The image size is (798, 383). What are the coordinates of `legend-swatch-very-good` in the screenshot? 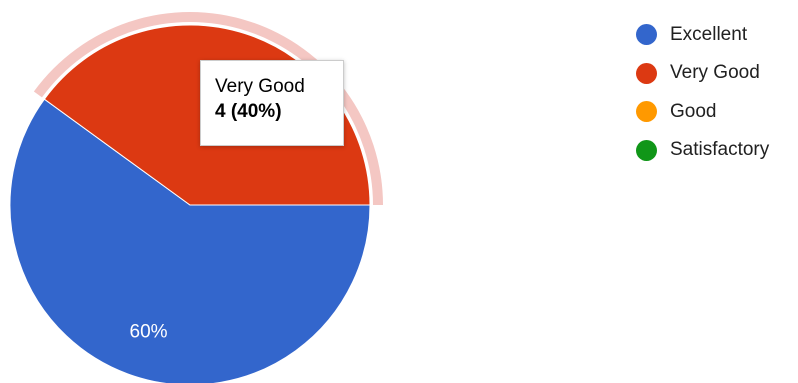 It's located at (646, 73).